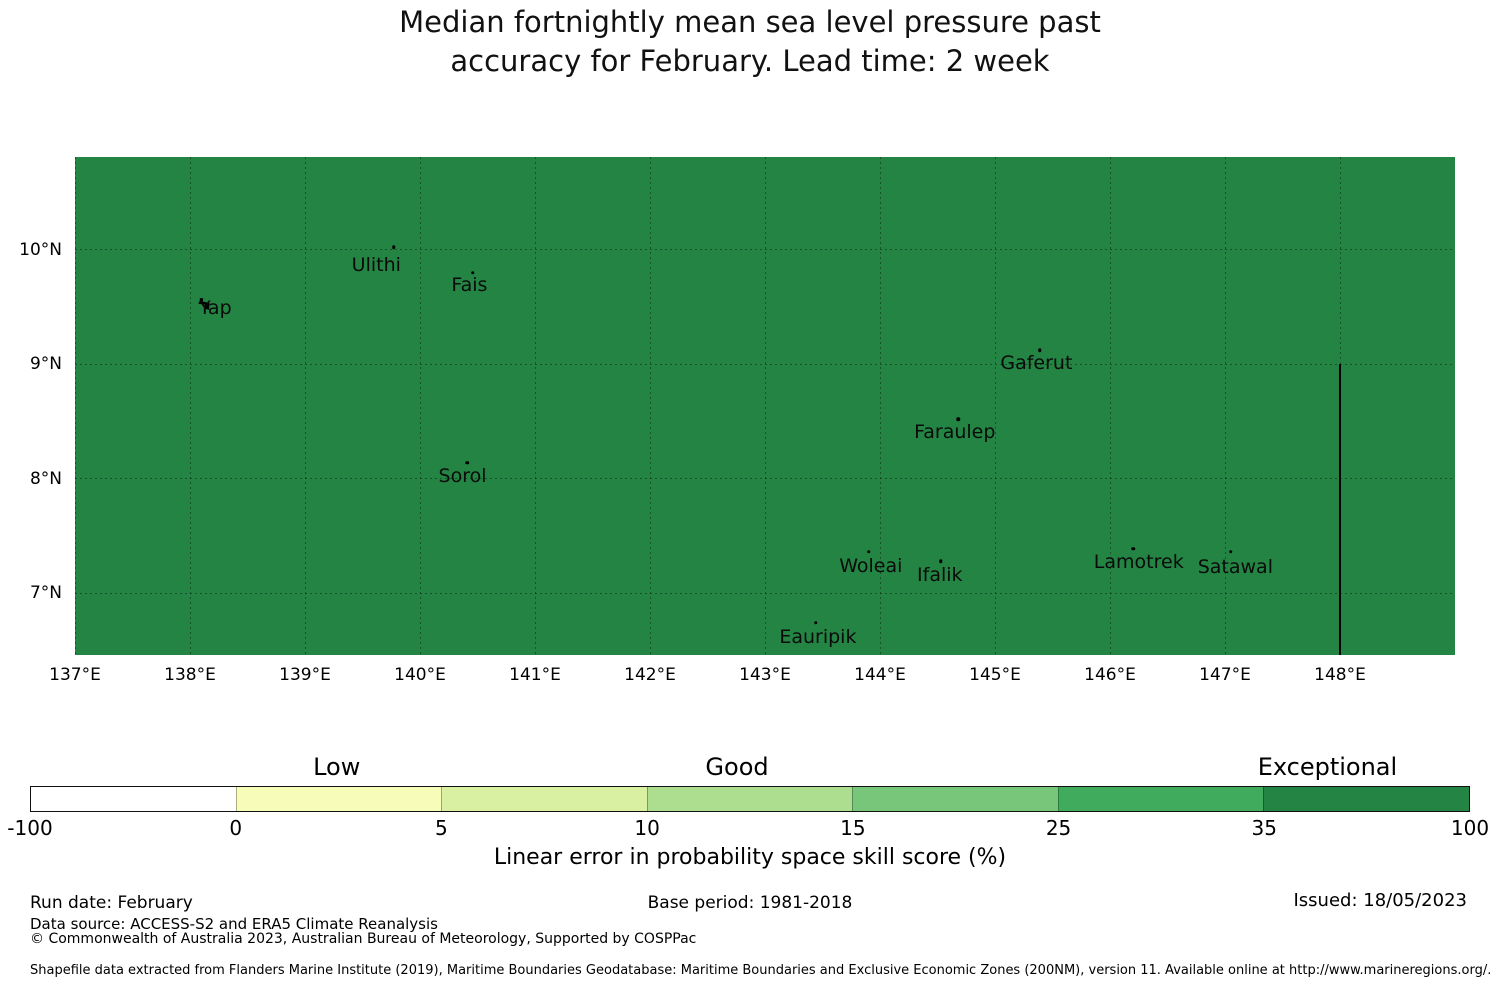 The image size is (1500, 990). Describe the element at coordinates (337, 767) in the screenshot. I see `colorbar-class-label: Low` at that location.